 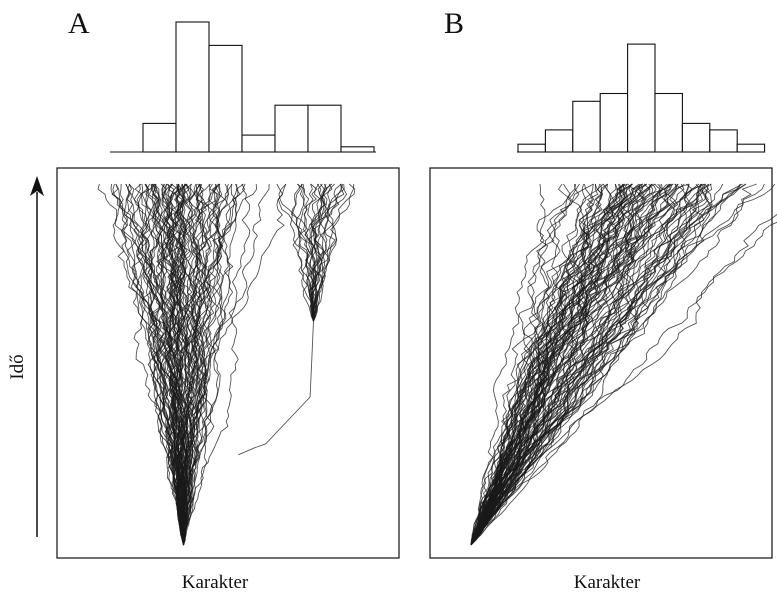 I want to click on histogram-a, so click(x=243, y=87).